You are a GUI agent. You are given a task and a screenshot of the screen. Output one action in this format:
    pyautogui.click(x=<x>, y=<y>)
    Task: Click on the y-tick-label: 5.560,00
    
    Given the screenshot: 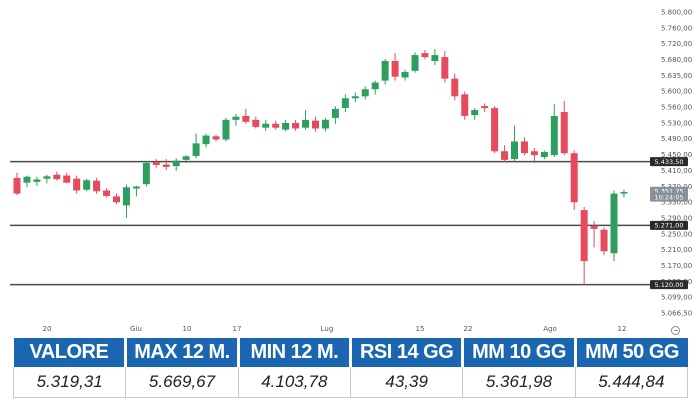 What is the action you would take?
    pyautogui.click(x=676, y=108)
    